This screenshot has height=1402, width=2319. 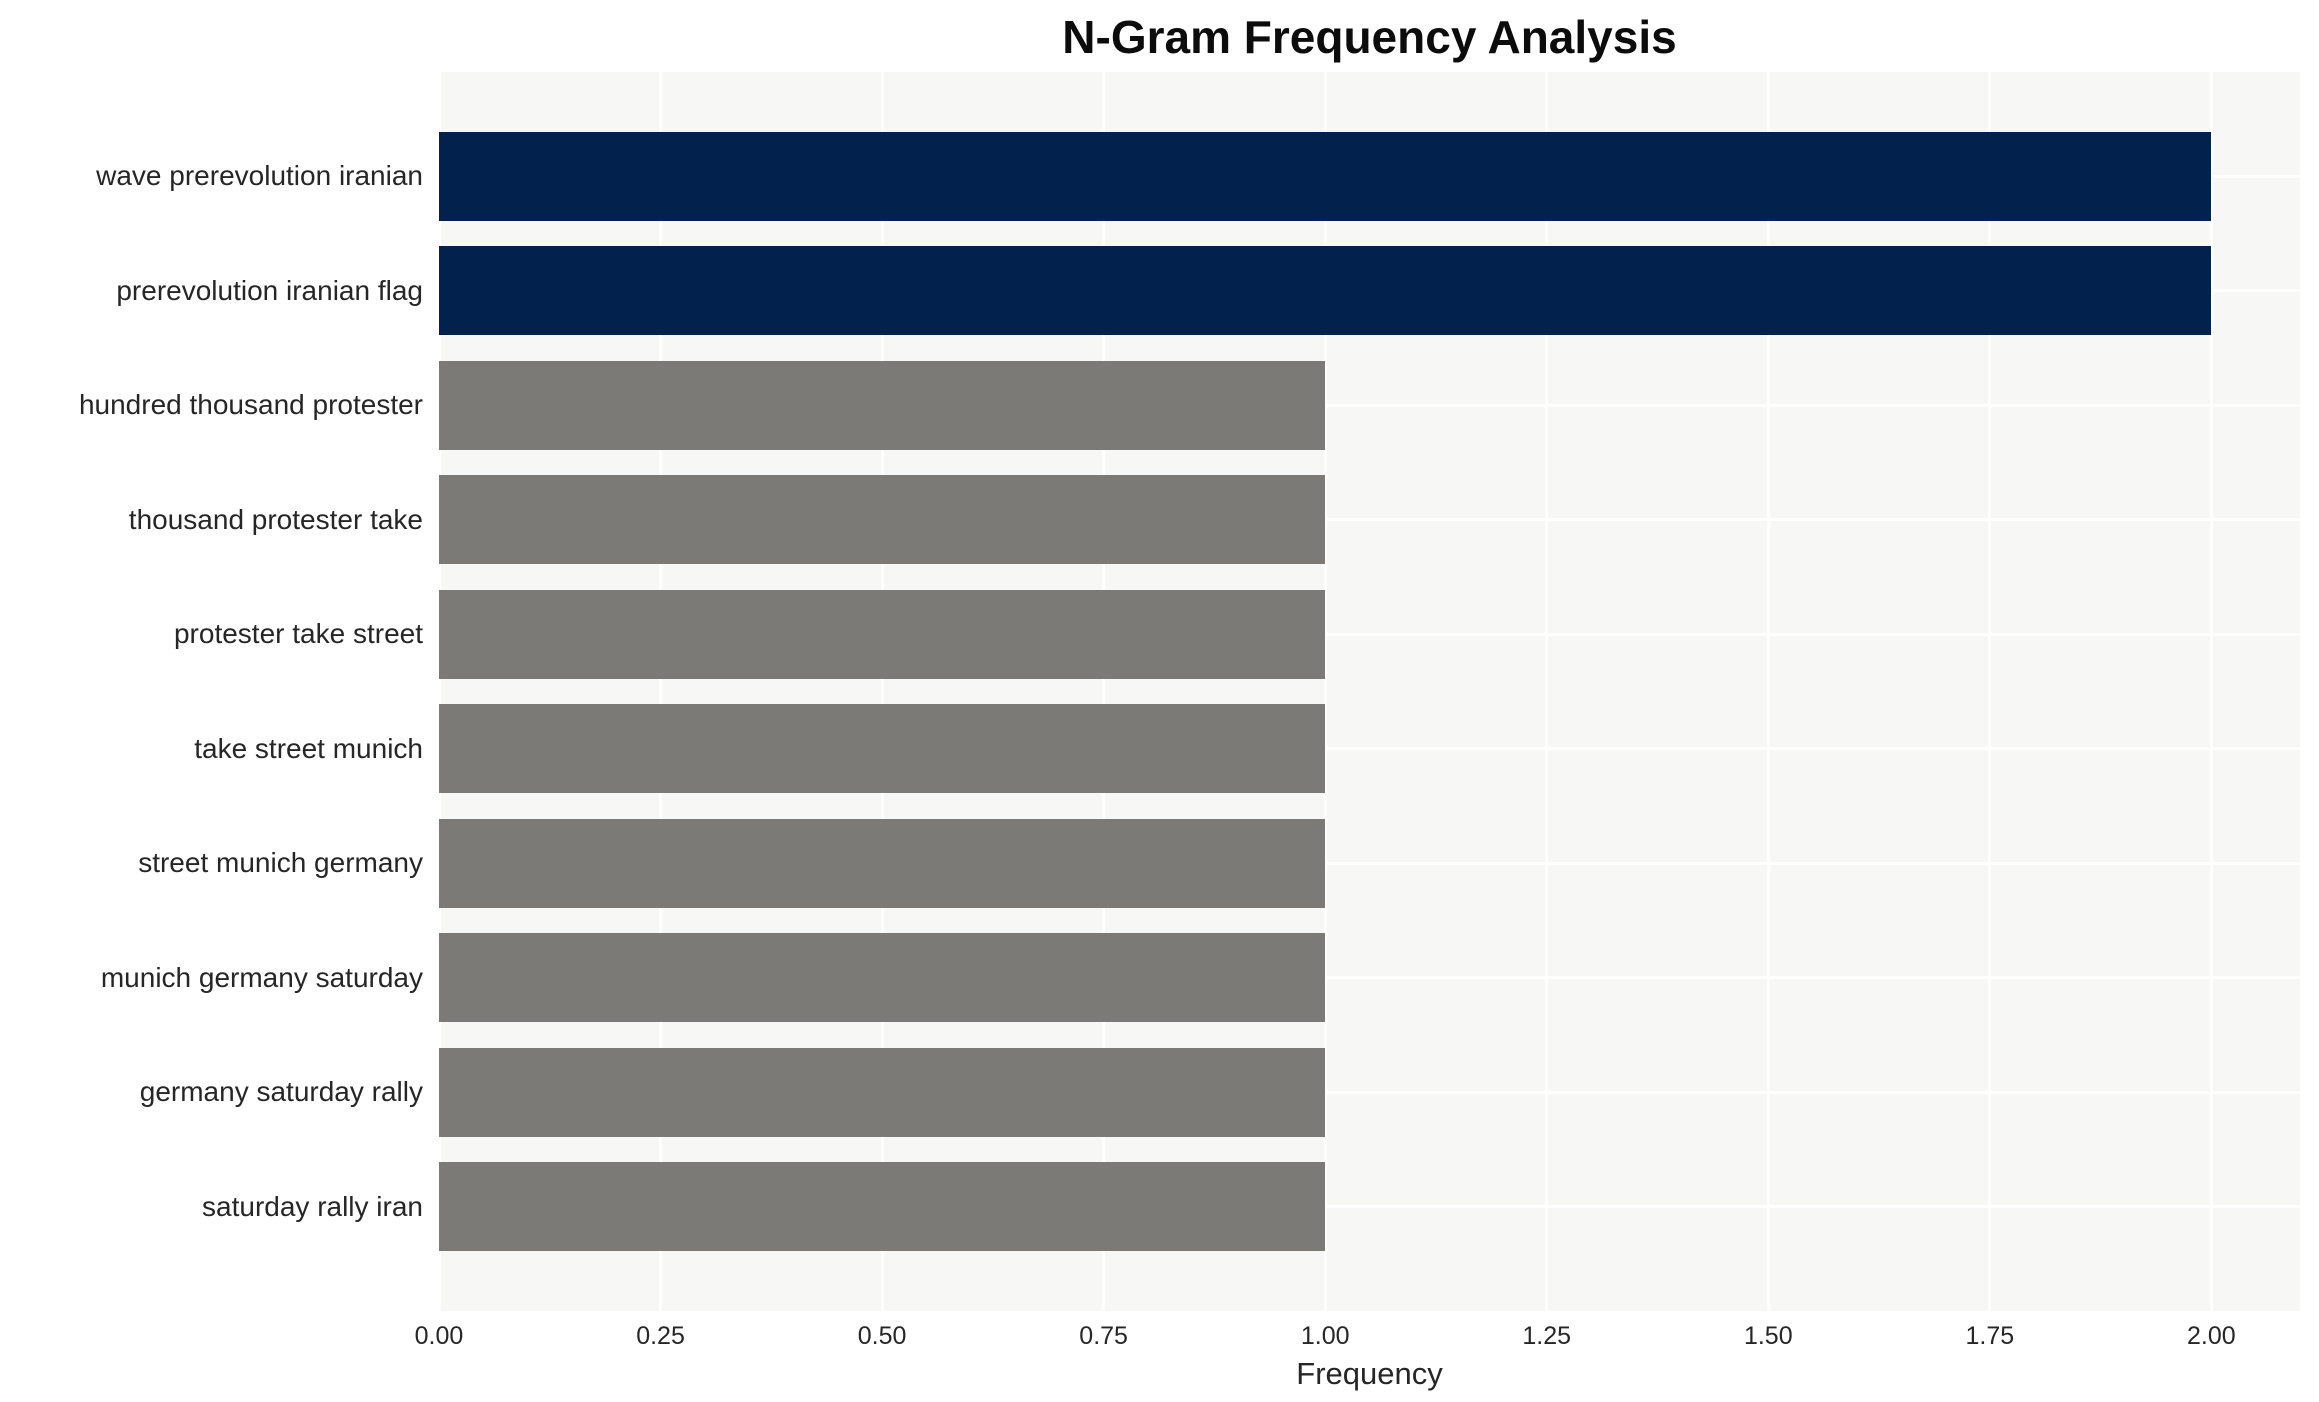 What do you see at coordinates (1547, 1336) in the screenshot?
I see `x-tick-label: 1.25` at bounding box center [1547, 1336].